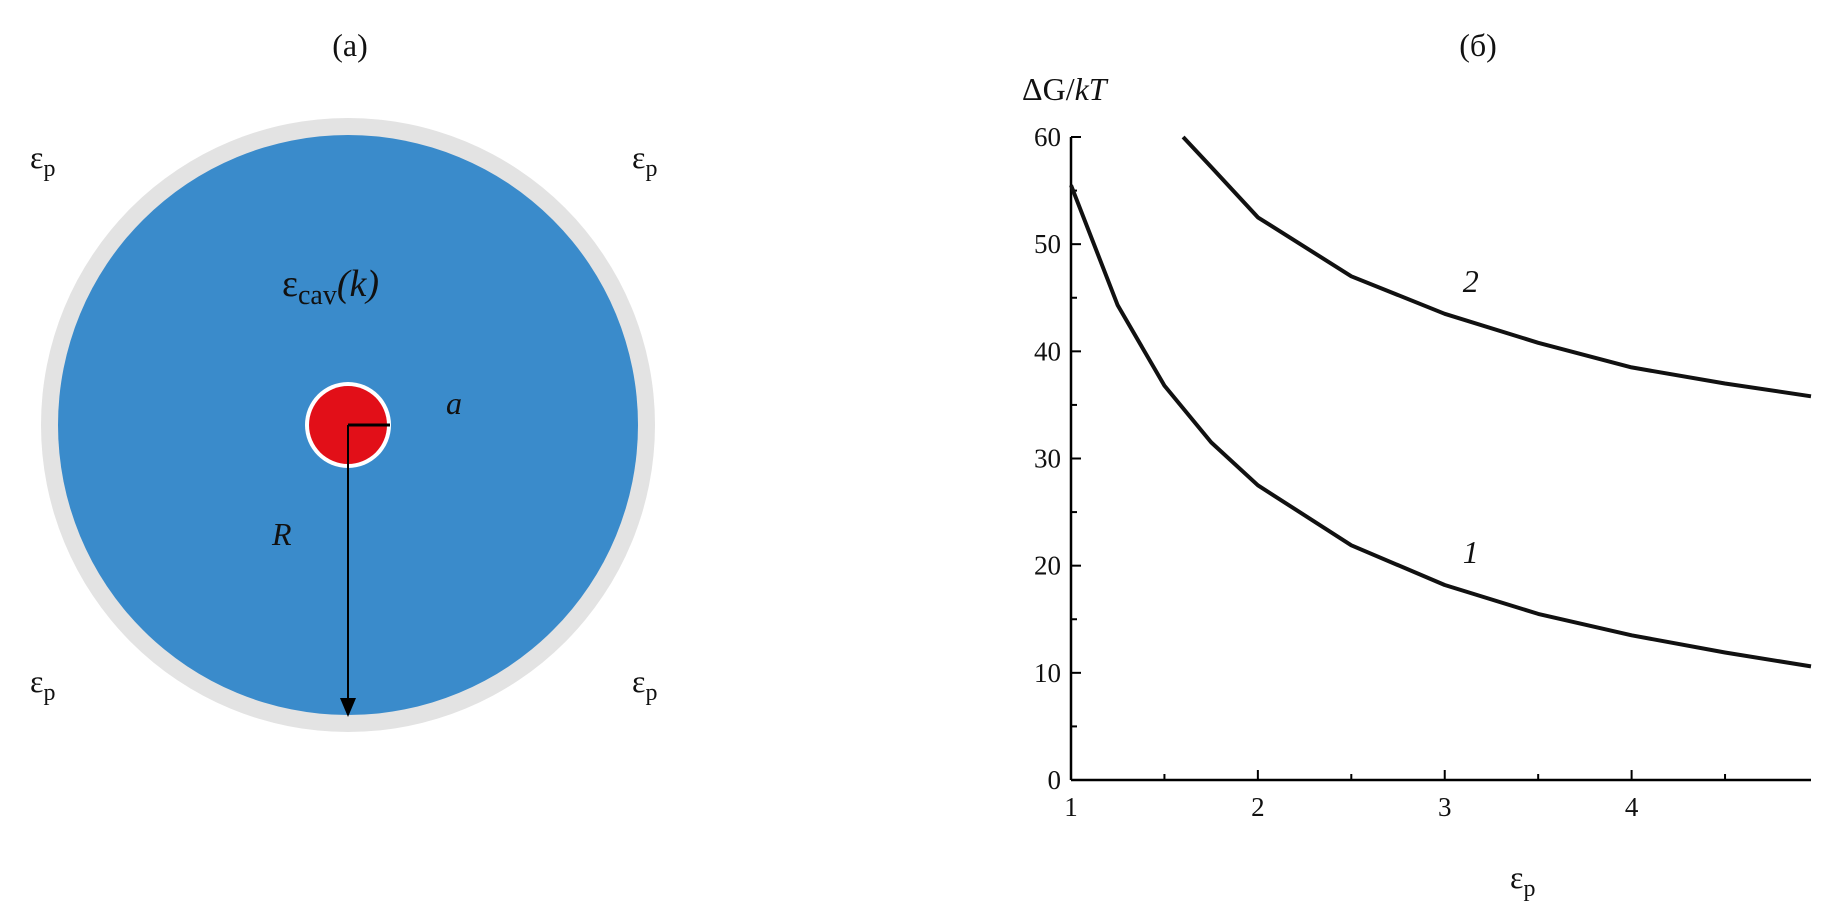 The width and height of the screenshot is (1838, 918). Describe the element at coordinates (1047, 459) in the screenshot. I see `y-tick-label: 30` at that location.